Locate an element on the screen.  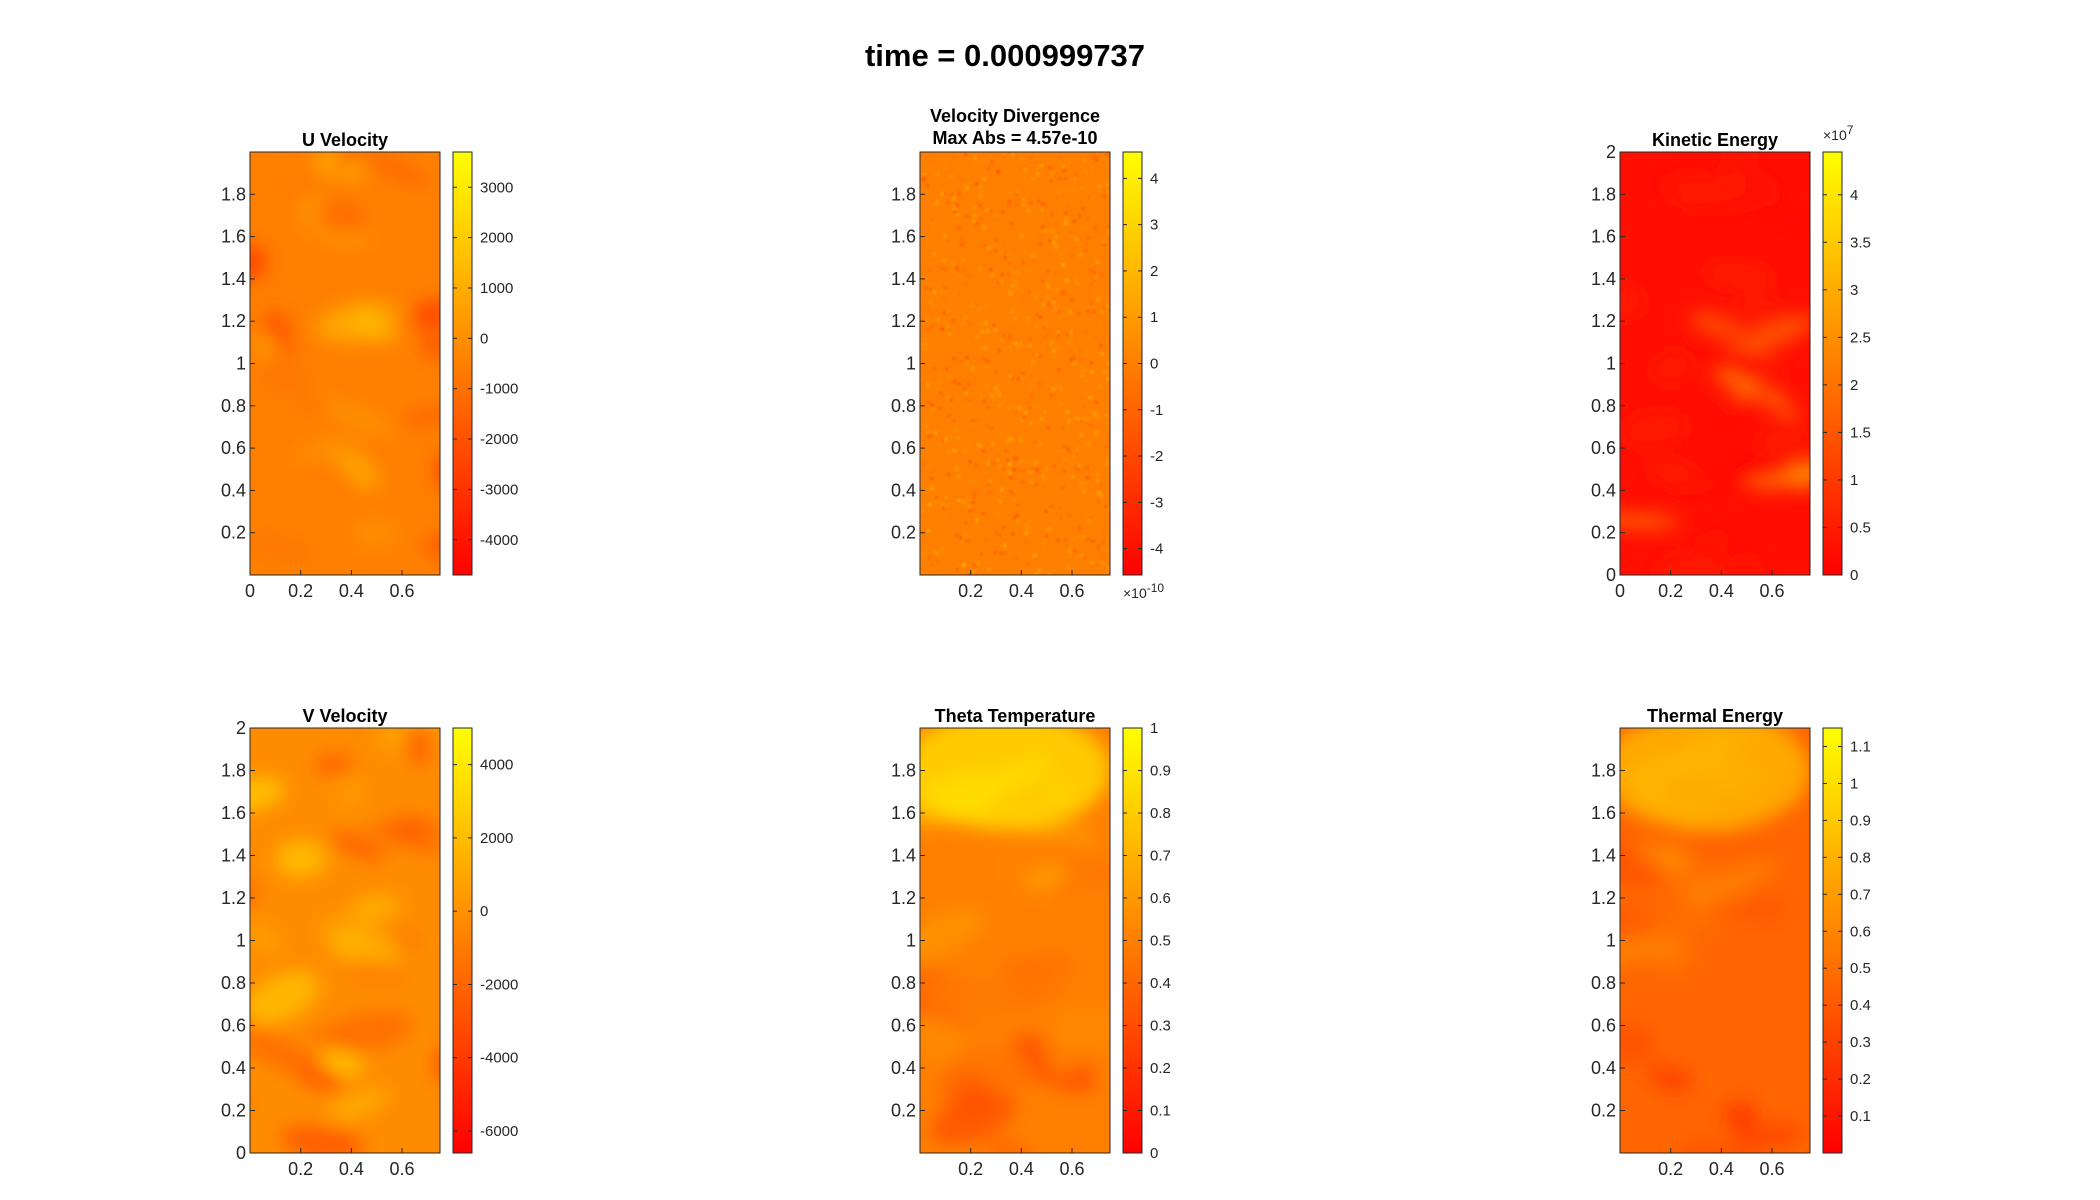
velocity-divergence-colorbar-tick-label: 2 is located at coordinates (1154, 271).